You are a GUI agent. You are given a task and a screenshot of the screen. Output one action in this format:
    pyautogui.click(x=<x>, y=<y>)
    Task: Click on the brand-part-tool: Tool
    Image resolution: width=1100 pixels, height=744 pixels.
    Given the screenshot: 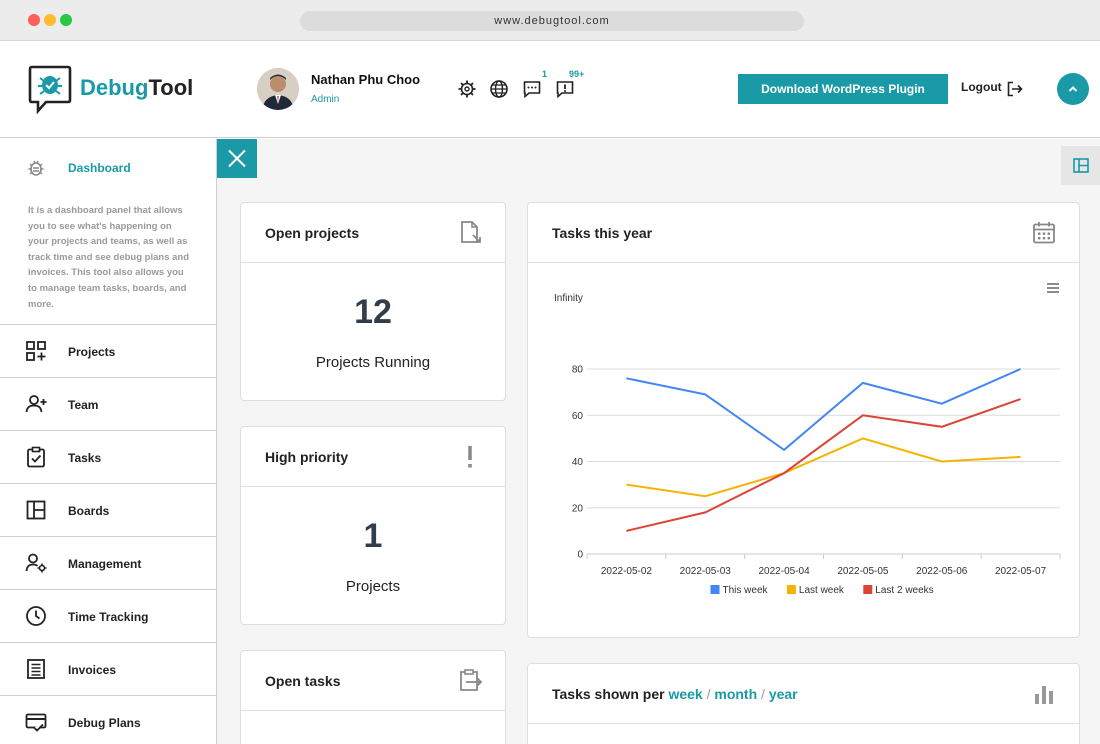 What is the action you would take?
    pyautogui.click(x=171, y=87)
    